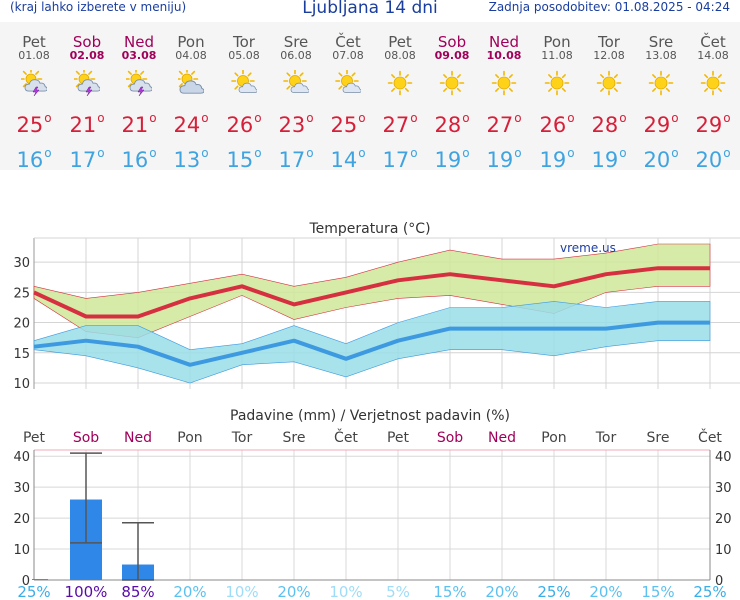 The image size is (740, 600). What do you see at coordinates (657, 125) in the screenshot?
I see `max-temperature-value: 29` at bounding box center [657, 125].